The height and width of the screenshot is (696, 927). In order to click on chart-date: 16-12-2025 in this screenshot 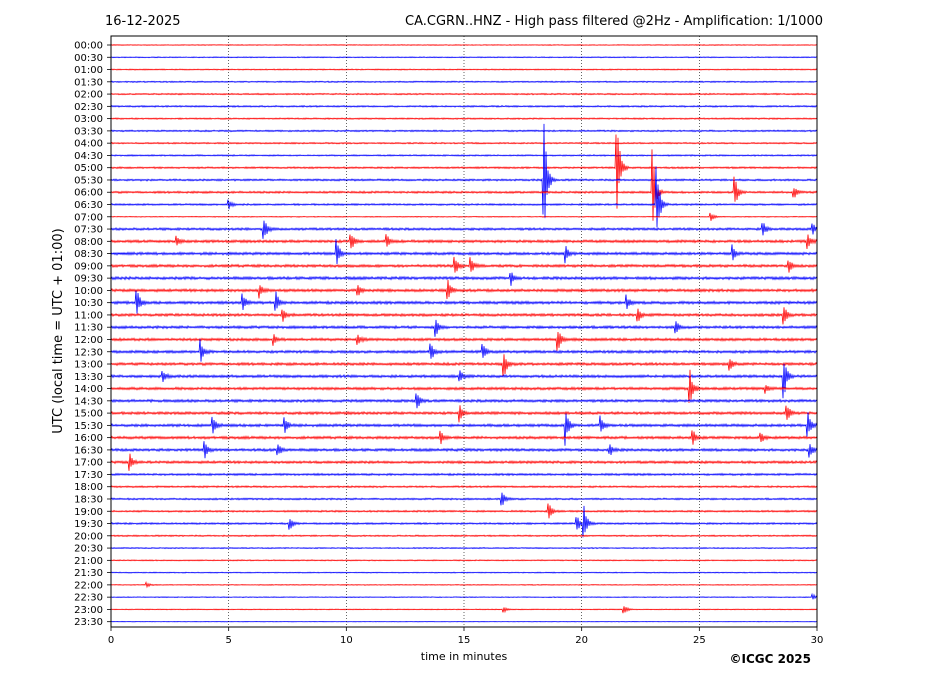, I will do `click(143, 21)`.